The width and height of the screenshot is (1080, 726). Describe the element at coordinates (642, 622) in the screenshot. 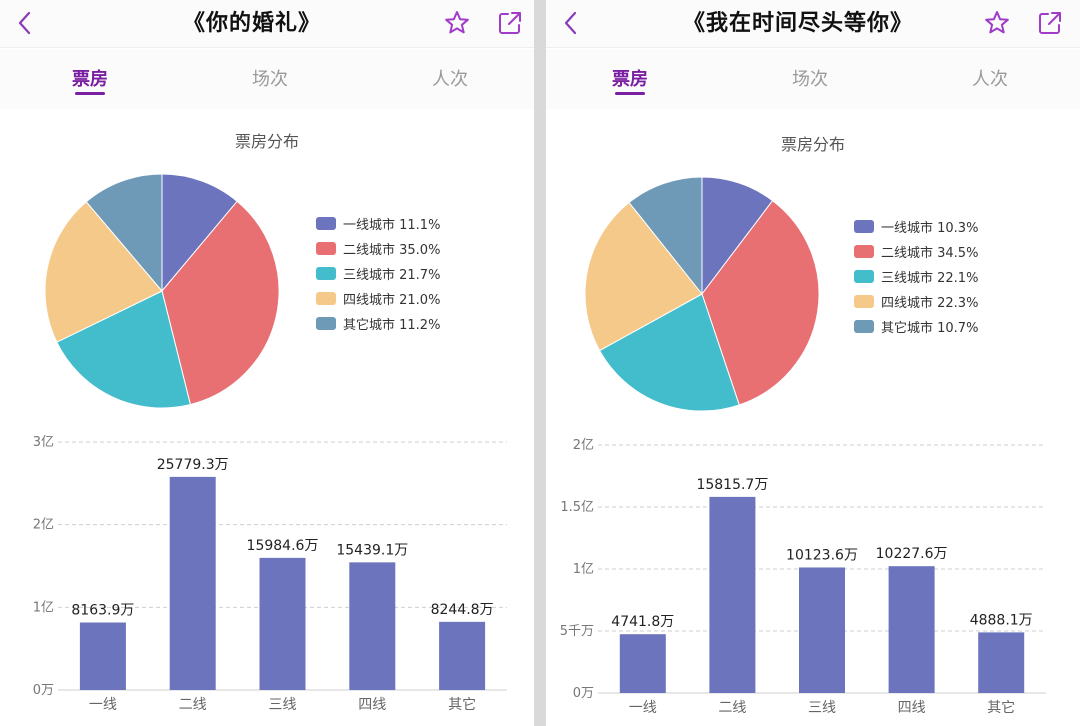

I see `bar-data-label: 4741.8万` at that location.